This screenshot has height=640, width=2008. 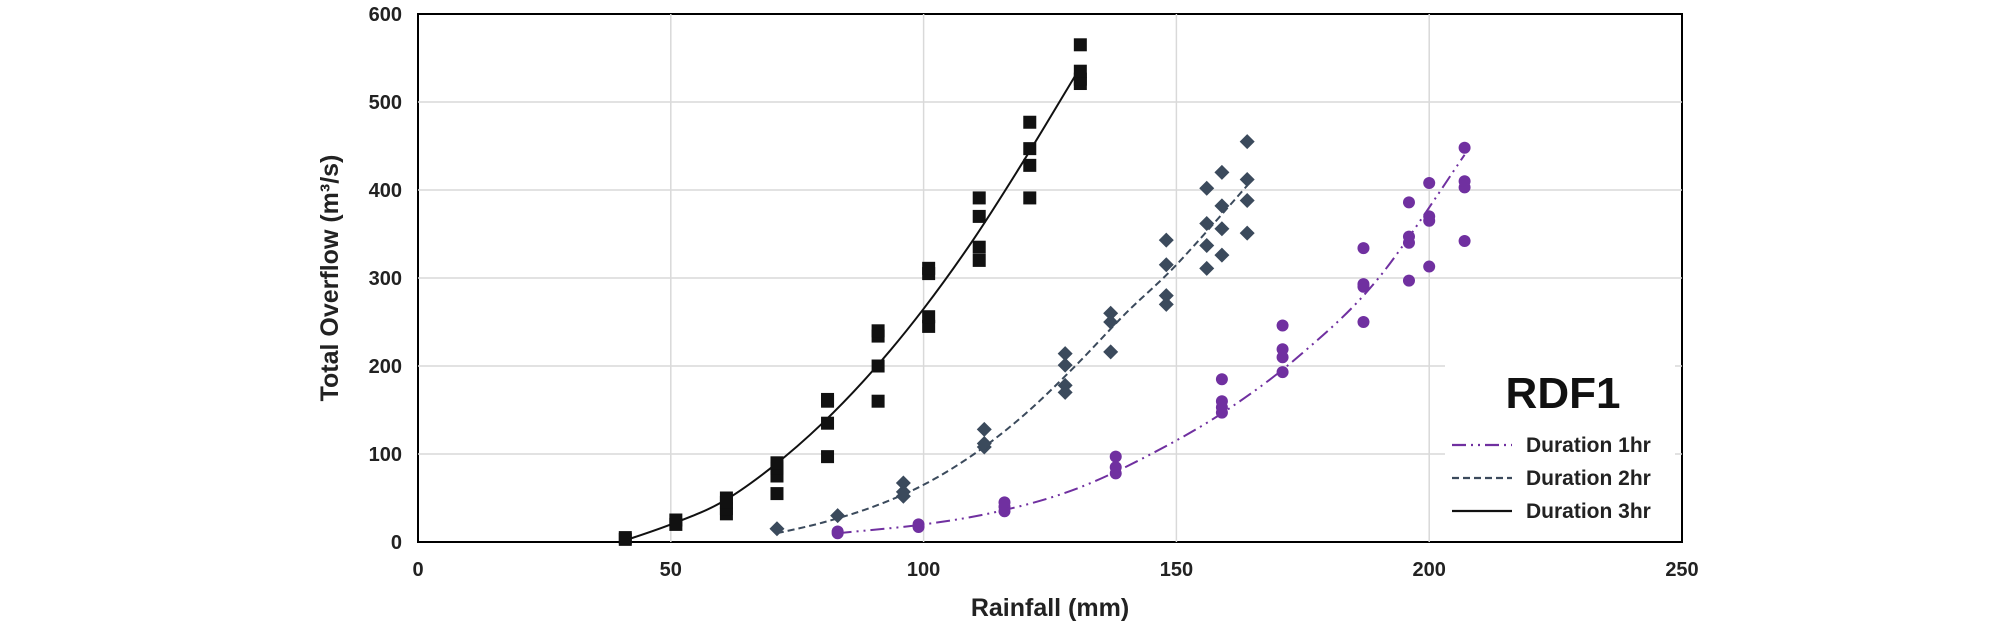 What do you see at coordinates (385, 279) in the screenshot?
I see `y-tick-label: 300` at bounding box center [385, 279].